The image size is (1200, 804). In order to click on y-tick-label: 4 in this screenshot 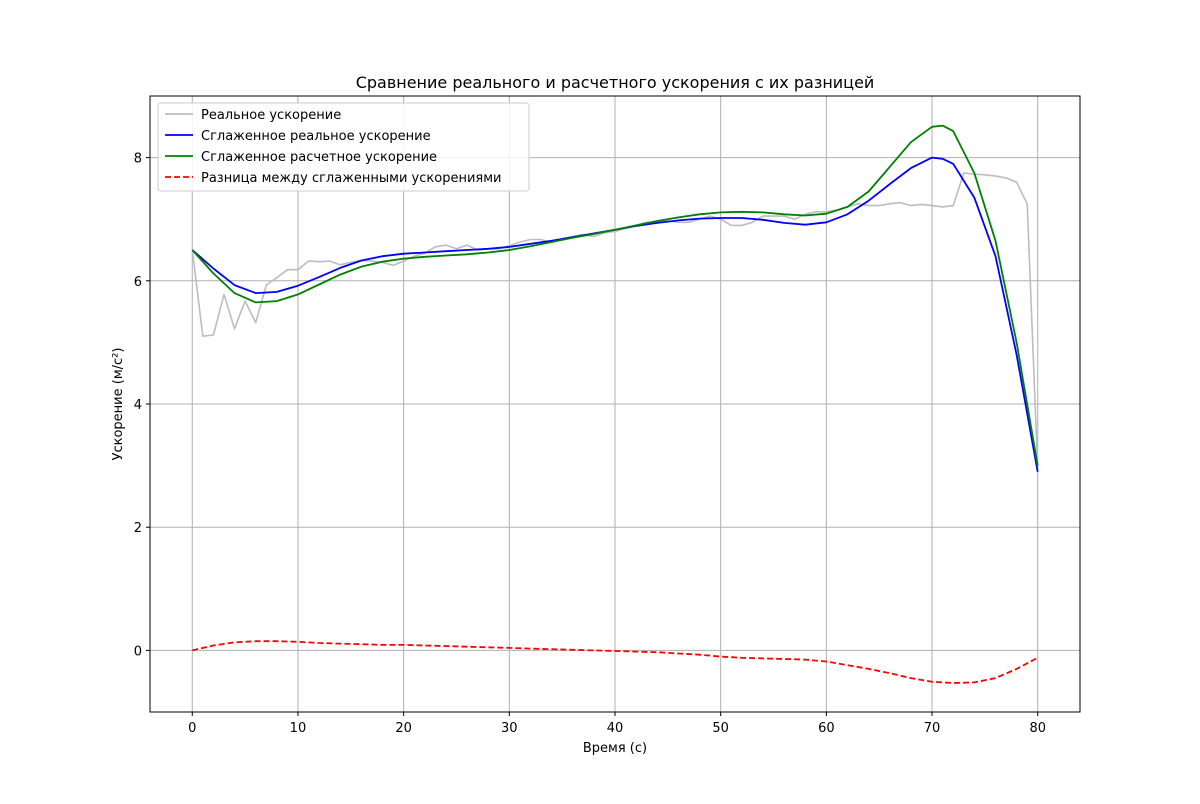, I will do `click(138, 405)`.